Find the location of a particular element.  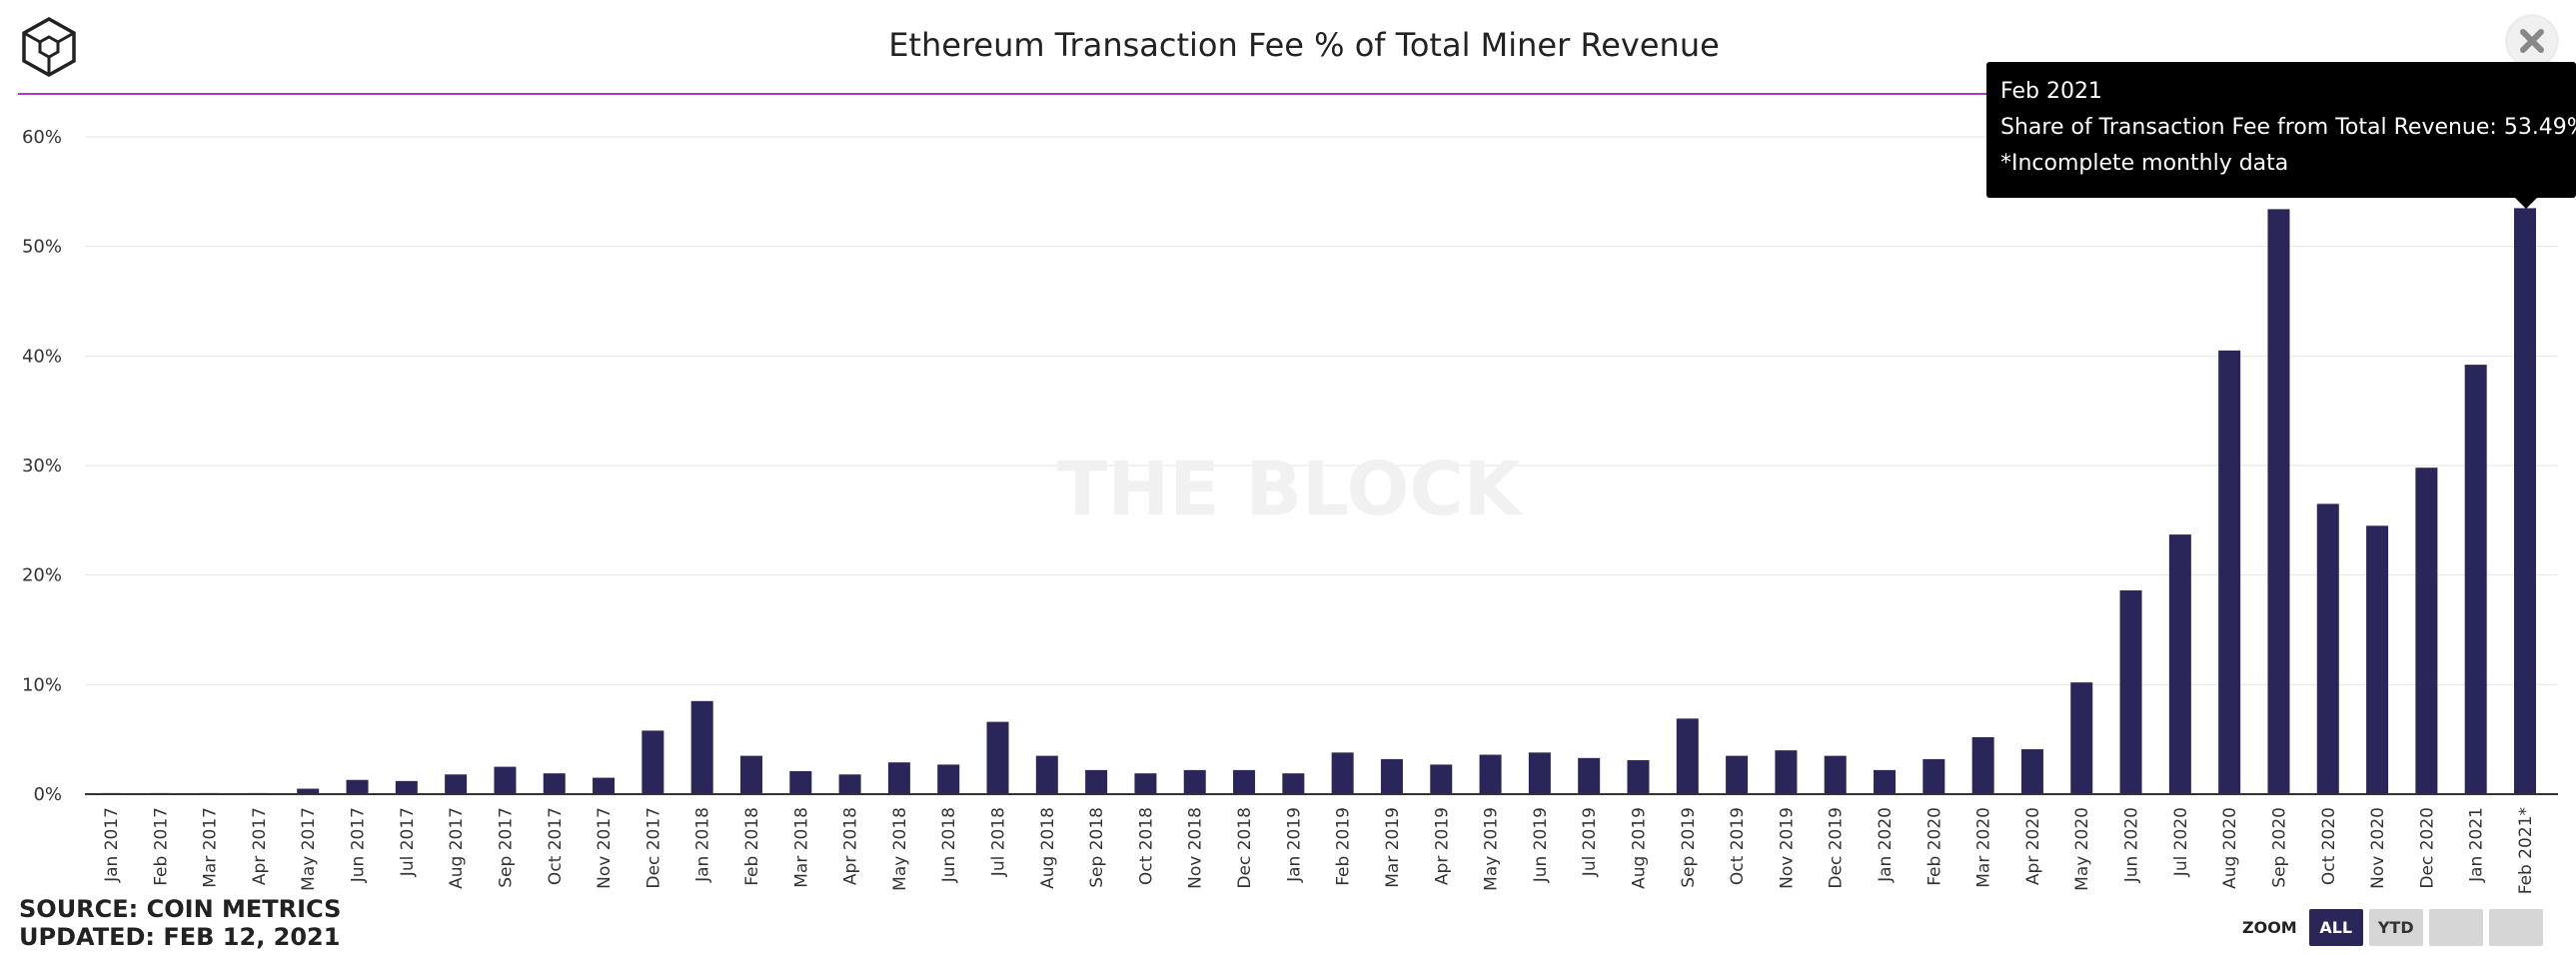

tooltip-date: Feb 2021 is located at coordinates (2051, 91).